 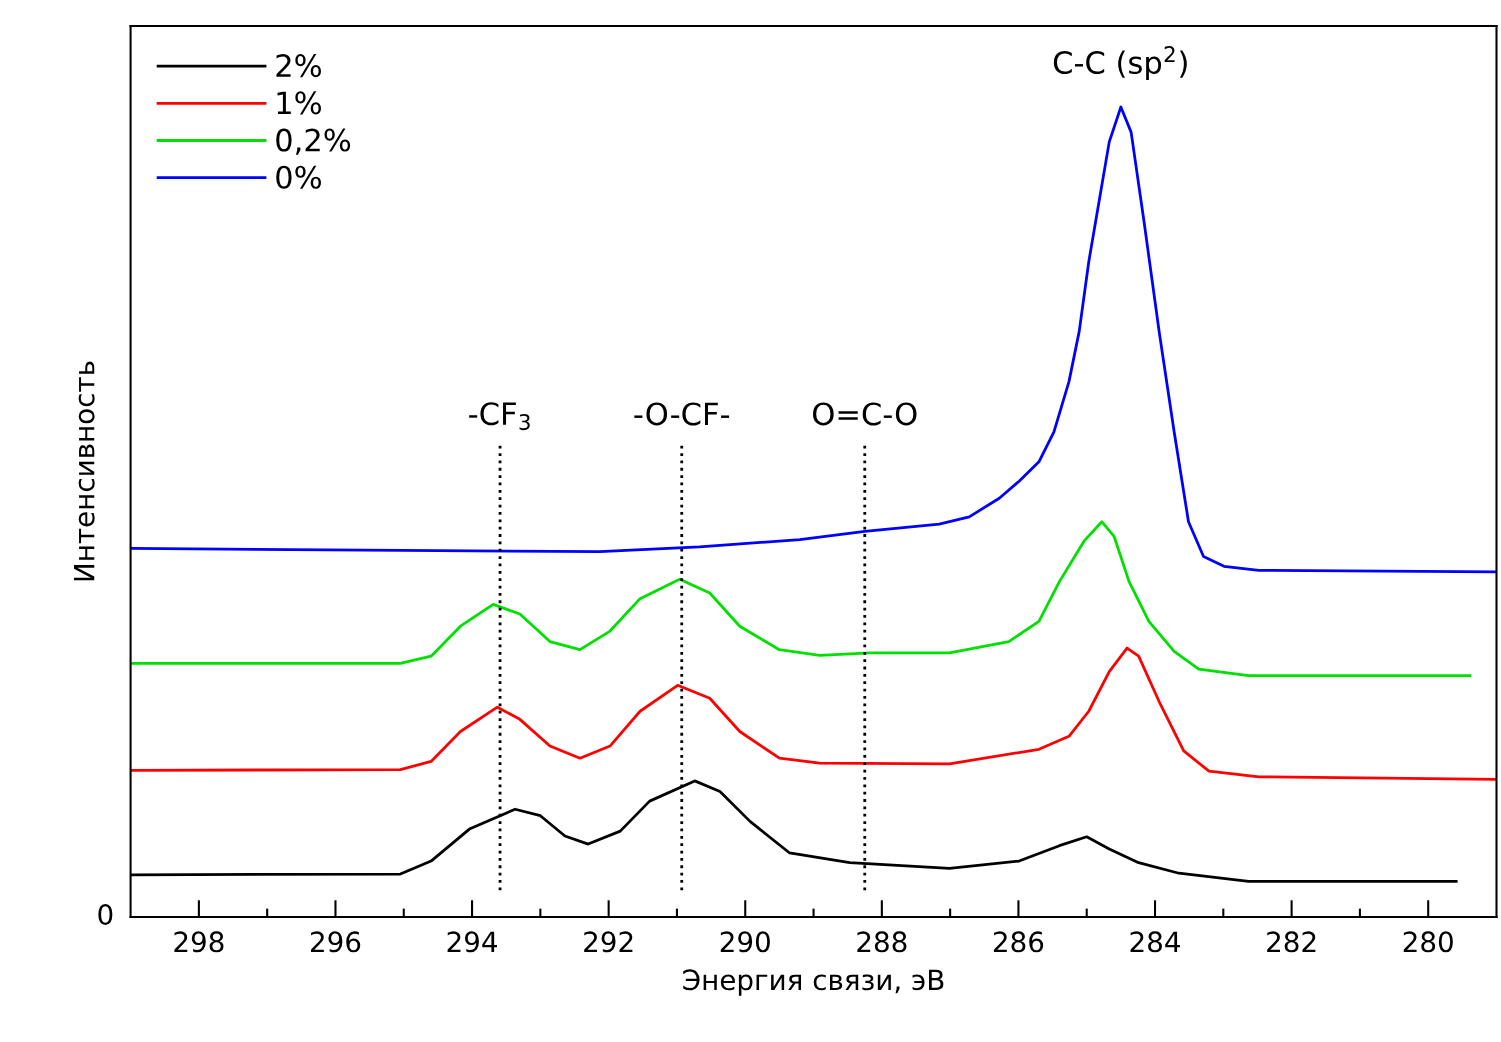 What do you see at coordinates (682, 414) in the screenshot?
I see `ref-line-label: -O-CF-` at bounding box center [682, 414].